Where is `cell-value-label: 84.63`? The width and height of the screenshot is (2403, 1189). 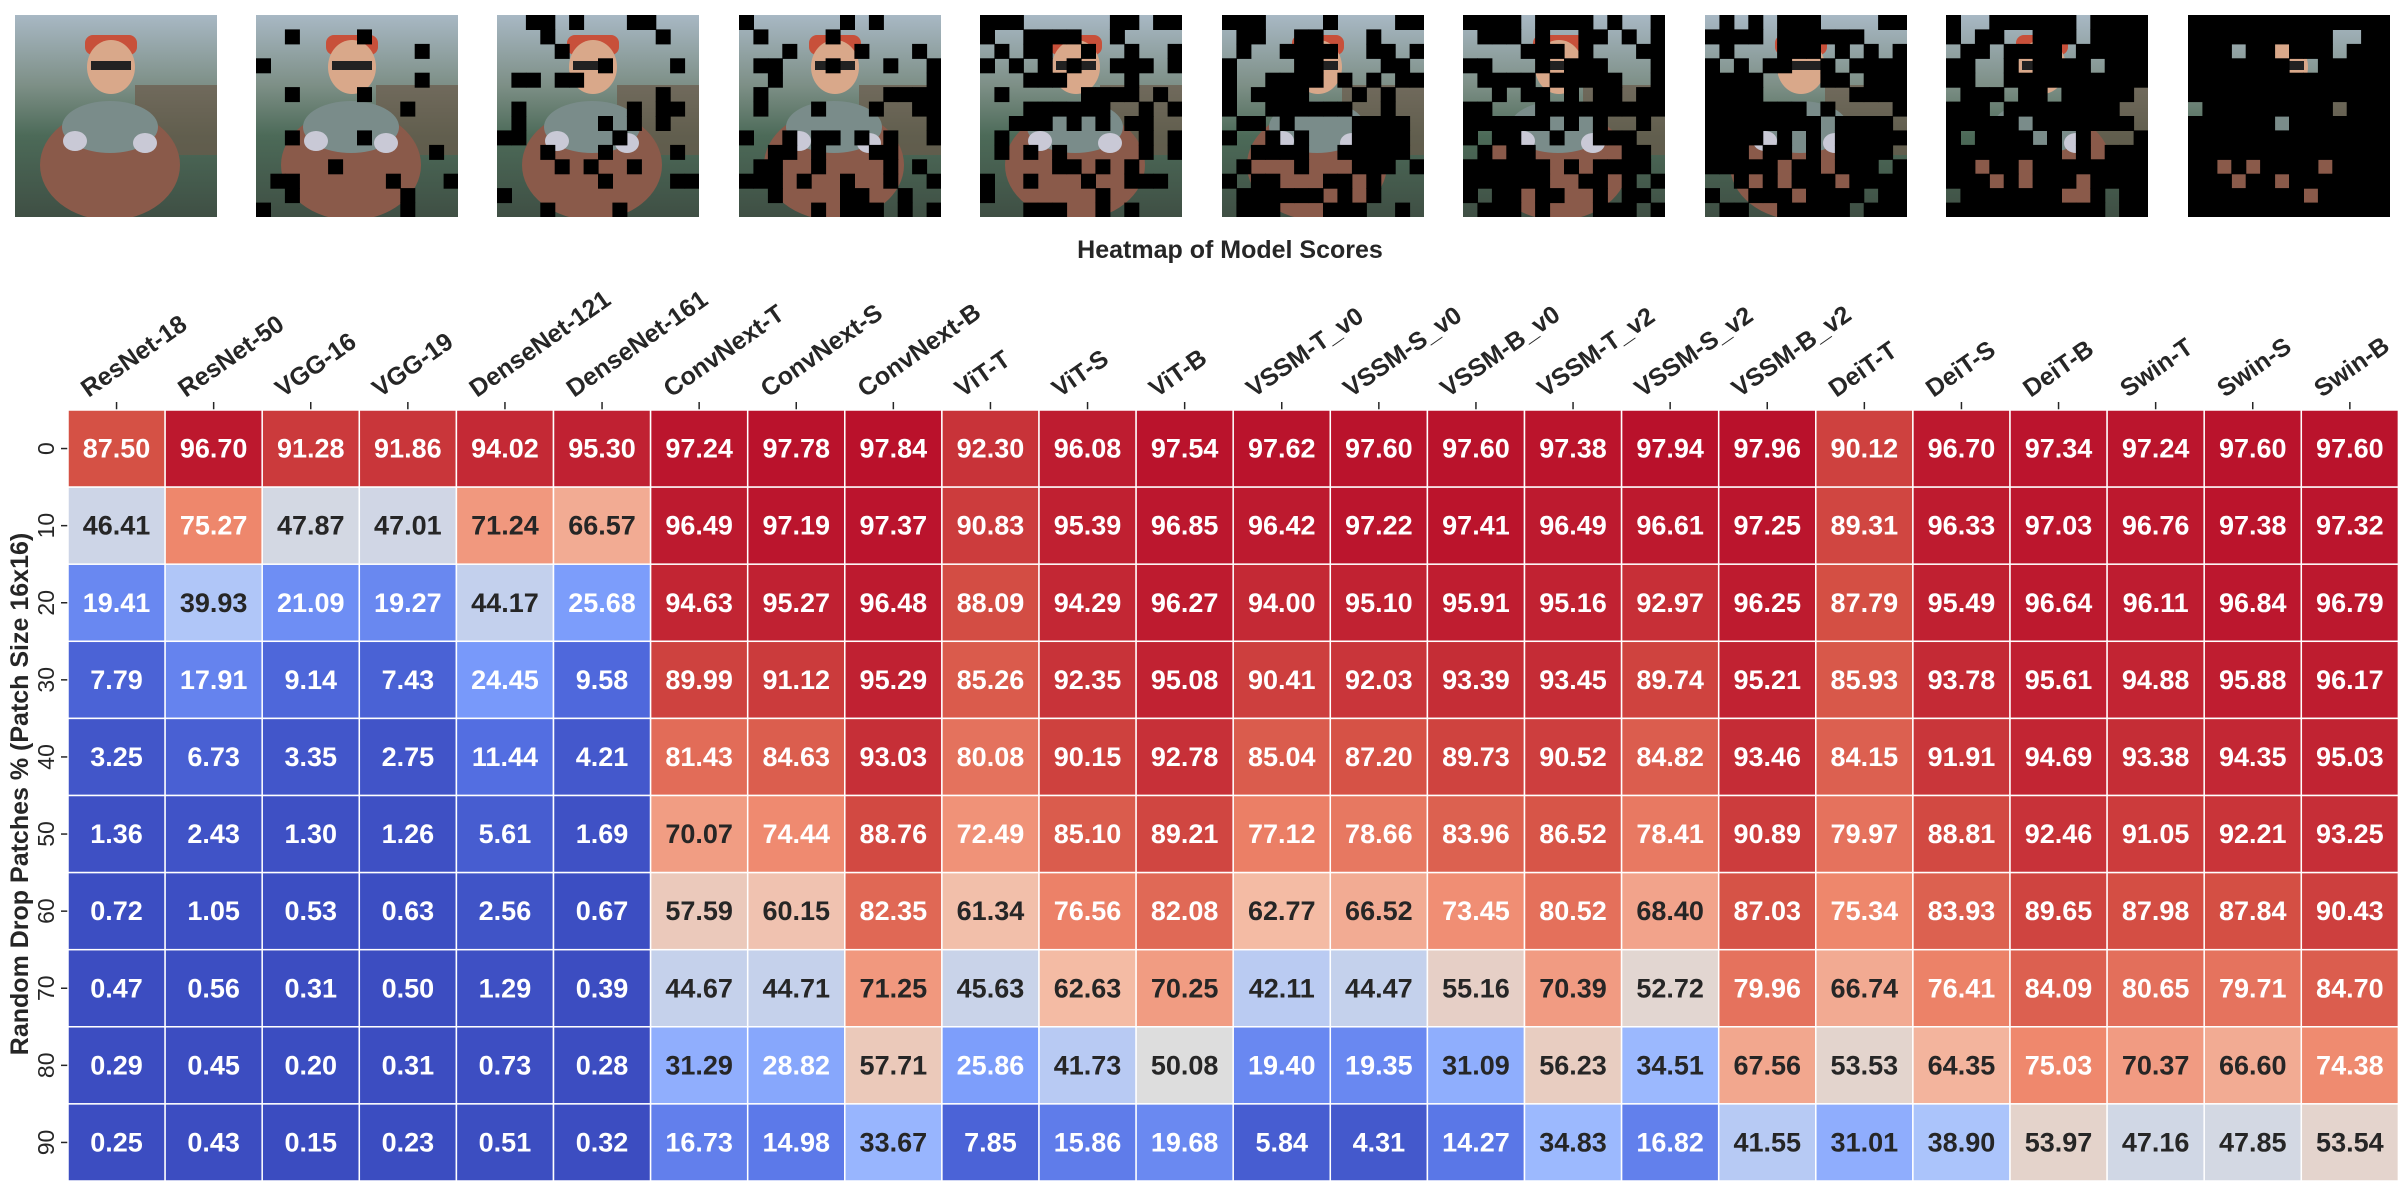
cell-value-label: 84.63 is located at coordinates (796, 757).